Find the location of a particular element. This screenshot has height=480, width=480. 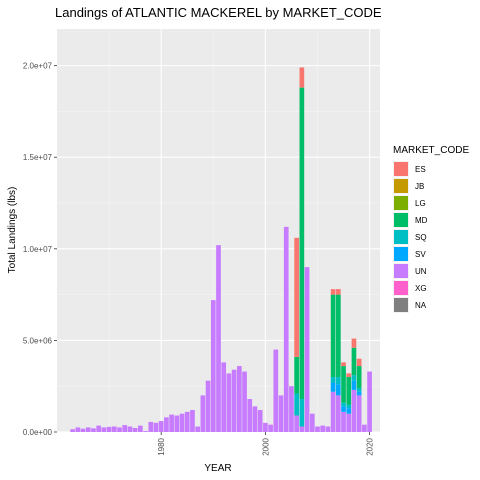

bar-UN-1977 is located at coordinates (145, 431).